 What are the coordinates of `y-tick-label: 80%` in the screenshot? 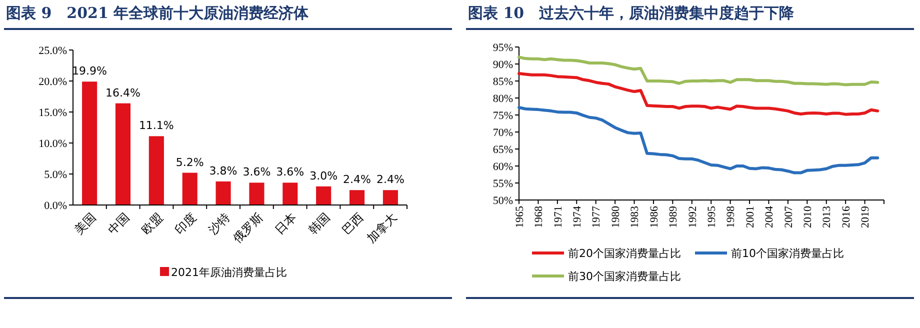 It's located at (502, 98).